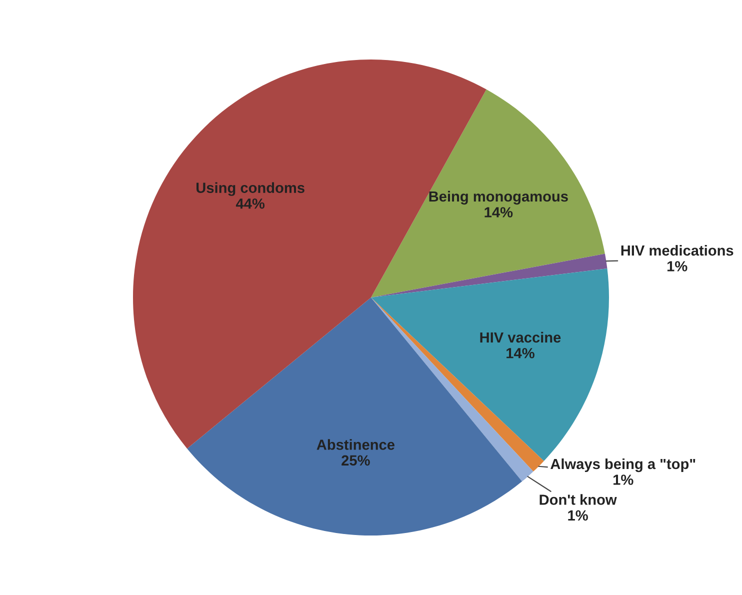  Describe the element at coordinates (356, 460) in the screenshot. I see `data-label: 25%` at that location.